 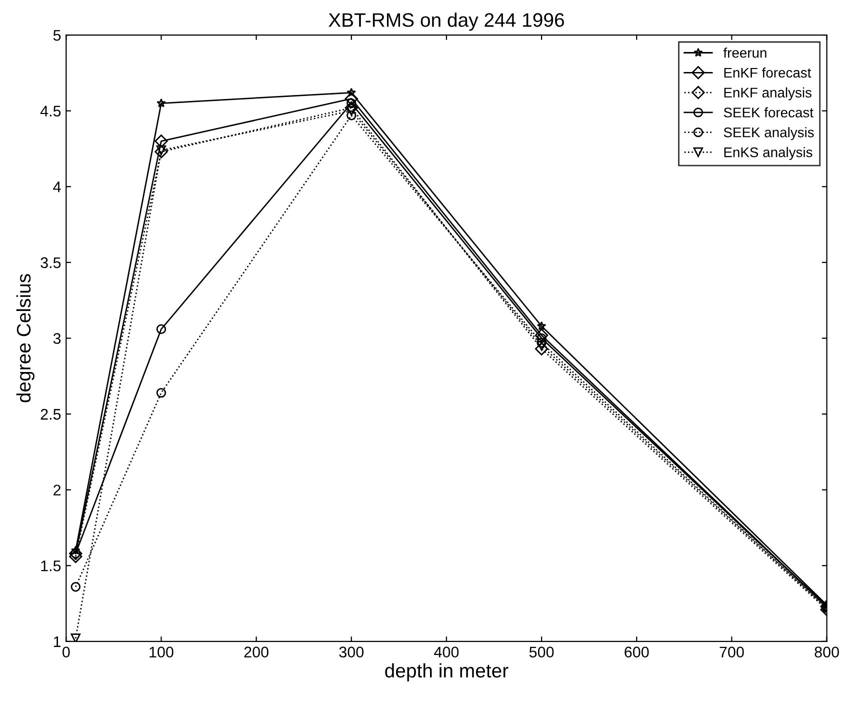 What do you see at coordinates (256, 652) in the screenshot?
I see `x-tick-label: 200` at bounding box center [256, 652].